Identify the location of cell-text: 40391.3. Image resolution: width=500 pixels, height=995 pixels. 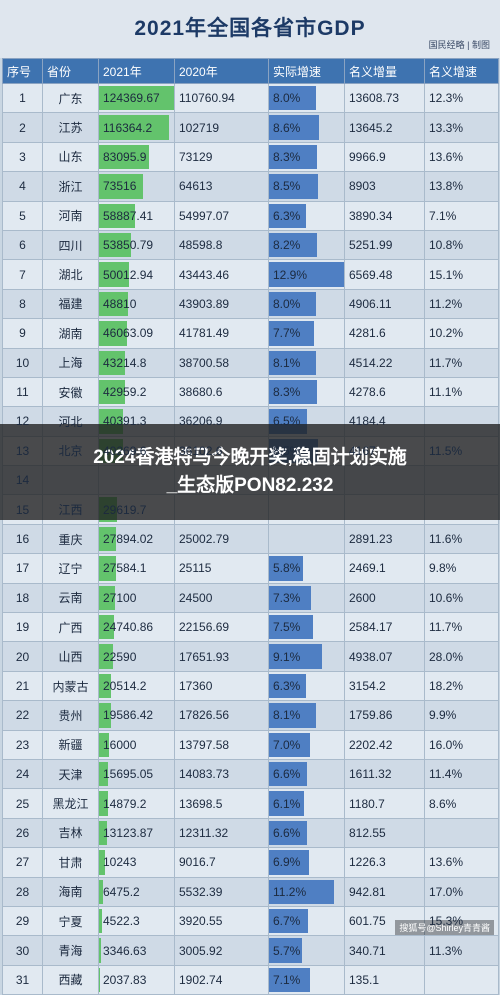
(125, 421).